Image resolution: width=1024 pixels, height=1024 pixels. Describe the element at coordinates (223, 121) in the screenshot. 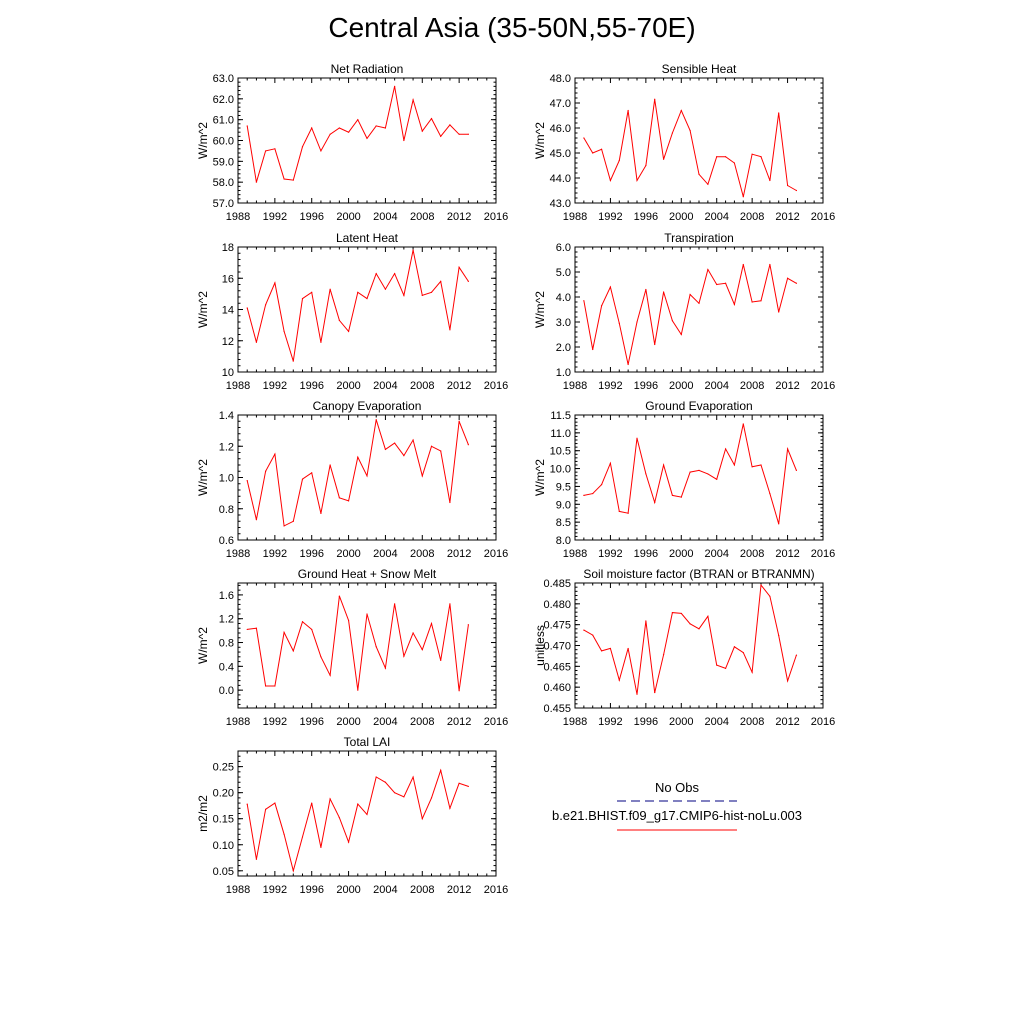

I see `y-tick-label: 61.0` at that location.